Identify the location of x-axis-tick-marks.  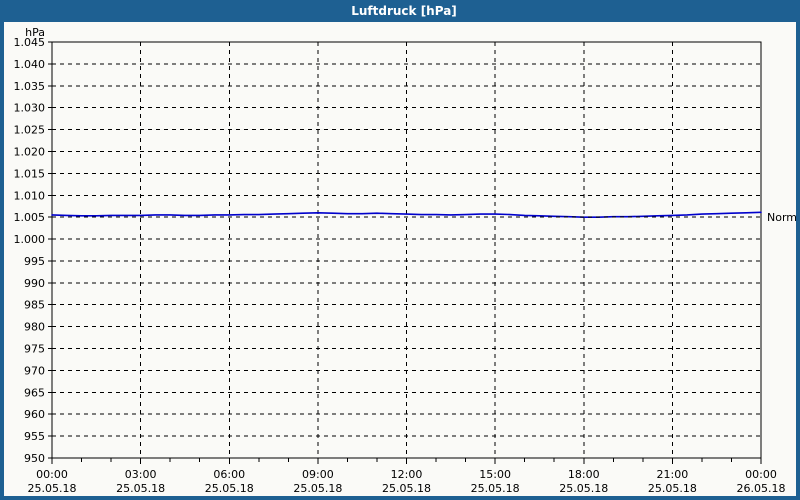
(406, 461).